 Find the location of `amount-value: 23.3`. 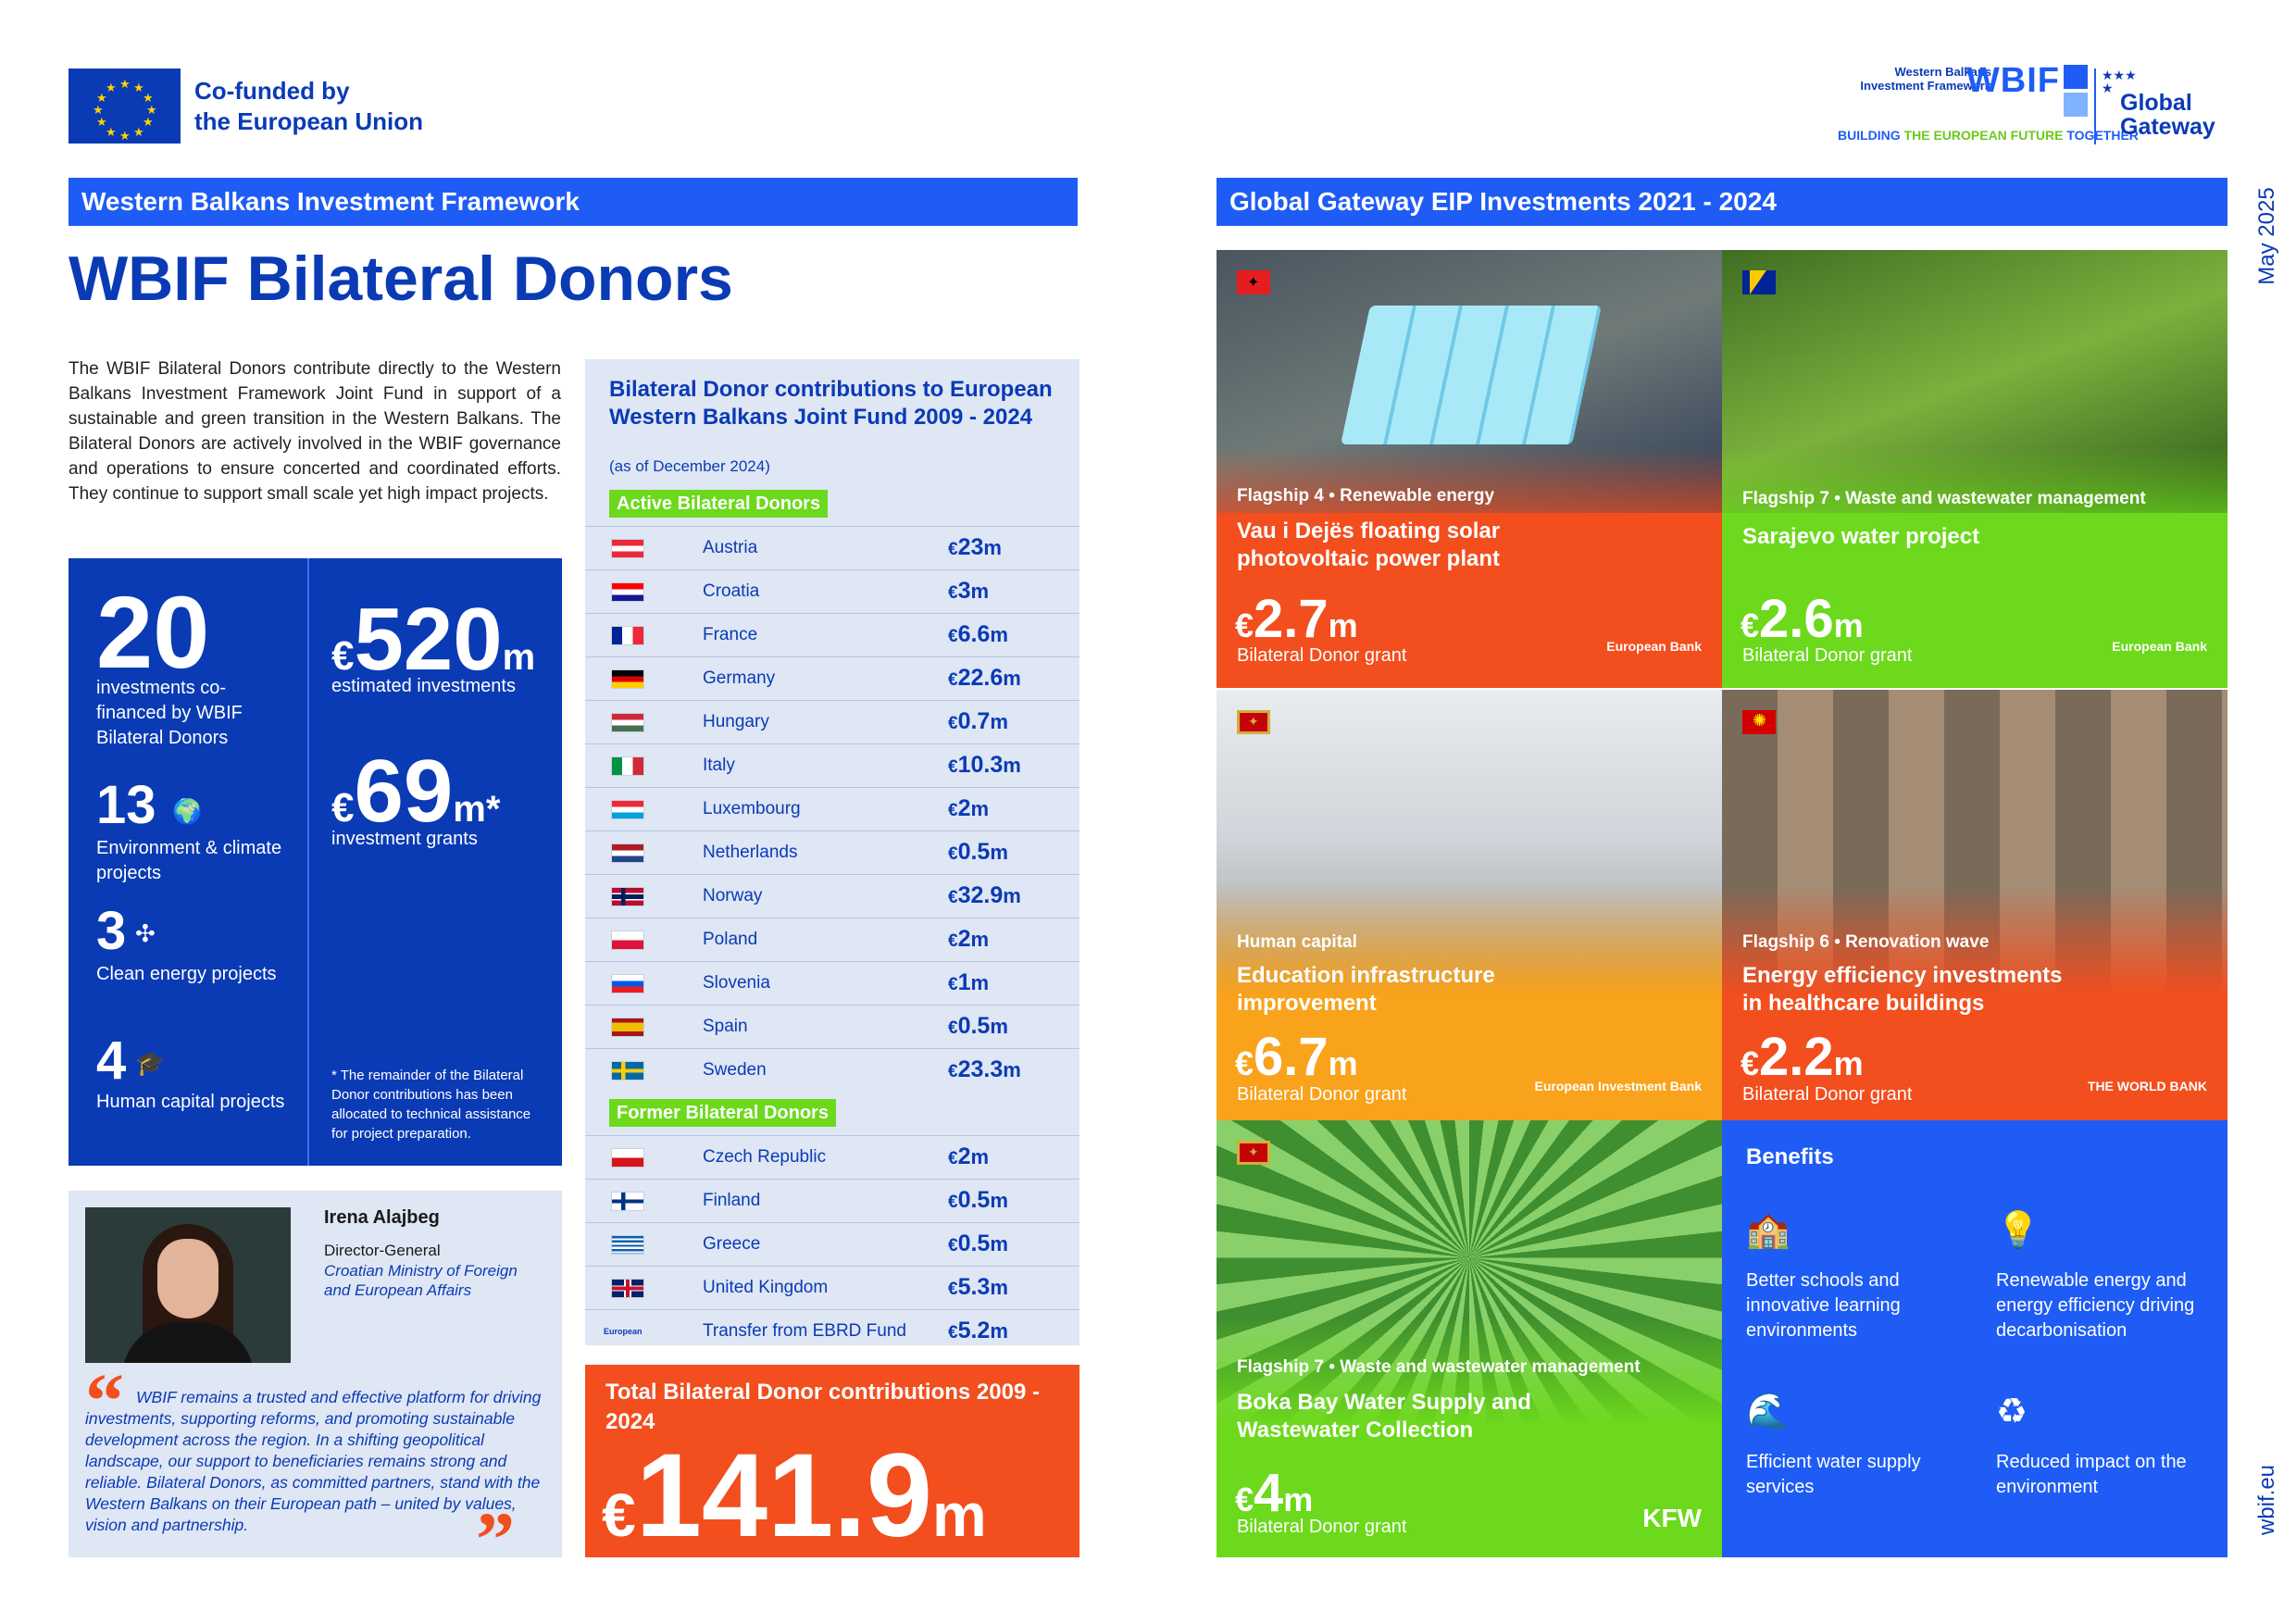

amount-value: 23.3 is located at coordinates (980, 1069).